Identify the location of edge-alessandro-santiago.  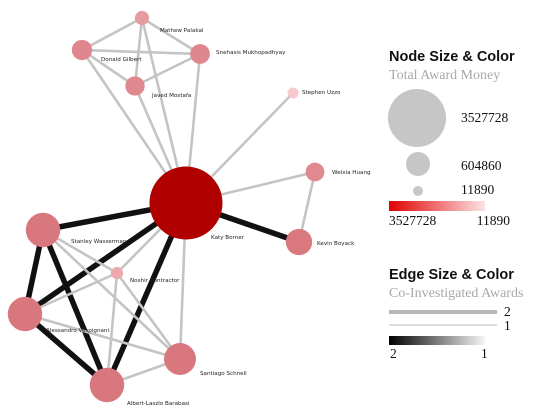
(102, 336).